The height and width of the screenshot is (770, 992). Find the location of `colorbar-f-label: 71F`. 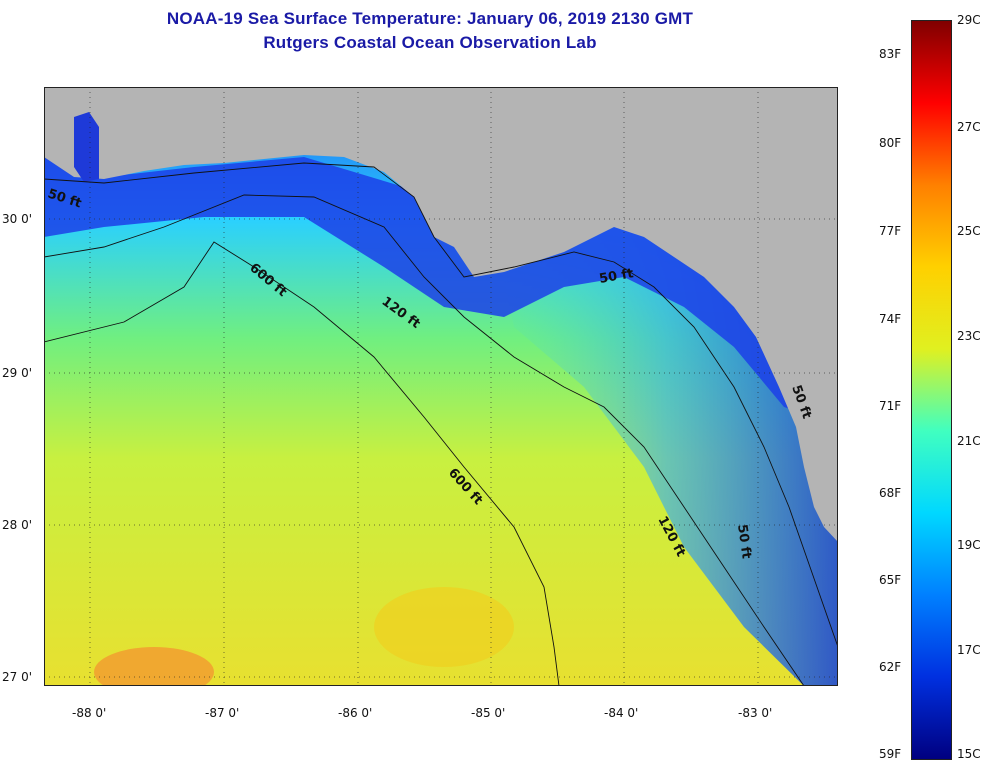

colorbar-f-label: 71F is located at coordinates (890, 406).